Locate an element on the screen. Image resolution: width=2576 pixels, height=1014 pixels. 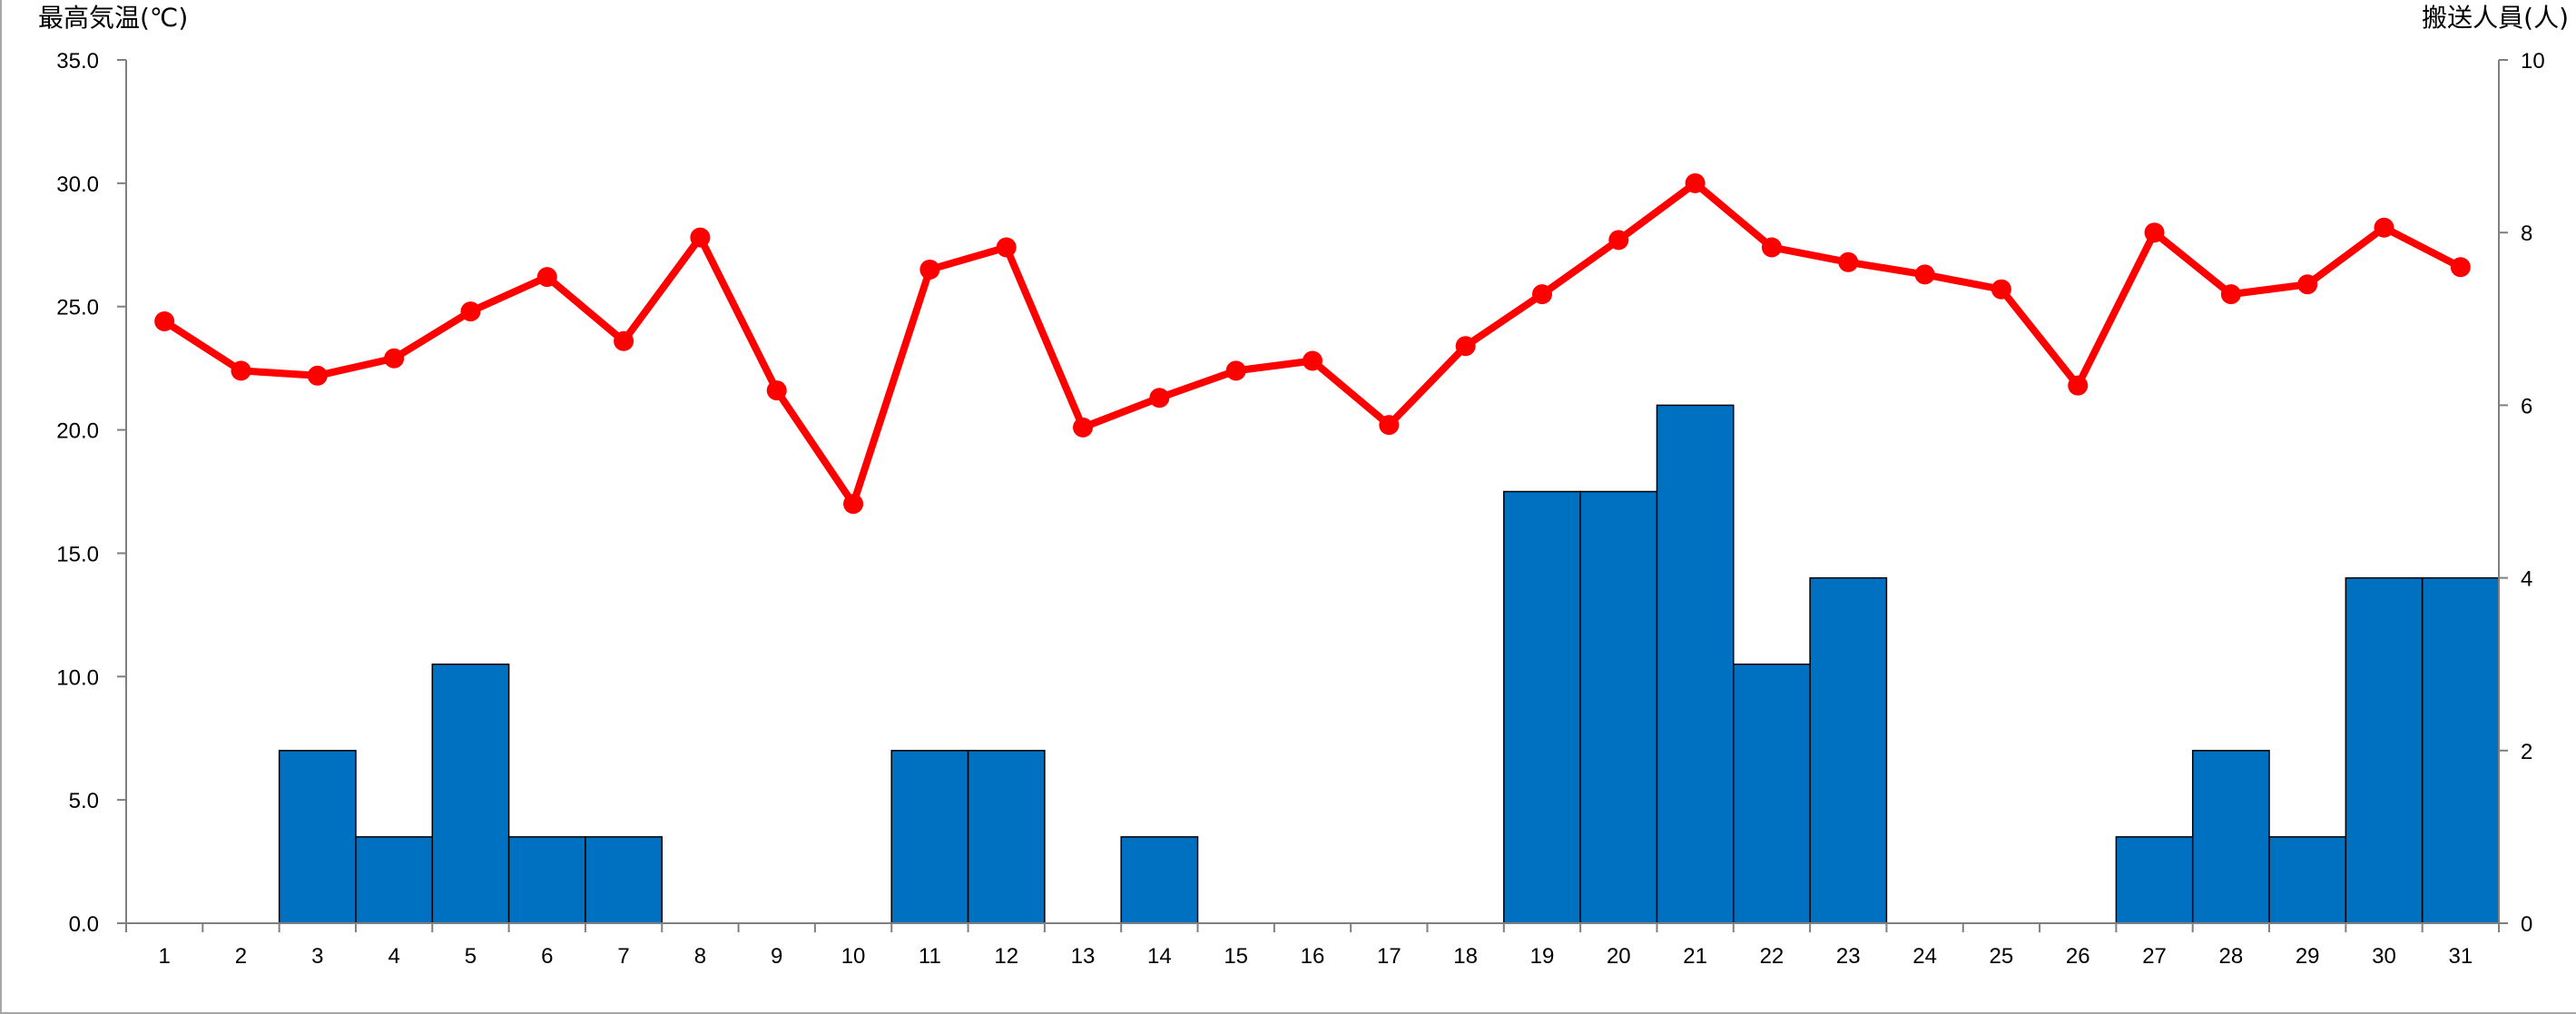
x-tick-label: 14 is located at coordinates (1159, 956).